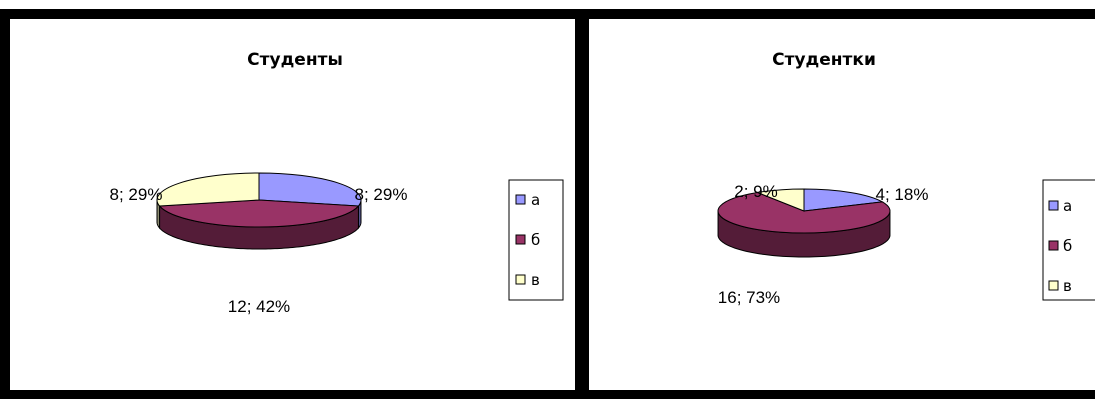 The width and height of the screenshot is (1095, 399). What do you see at coordinates (381, 194) in the screenshot?
I see `data-label-a: 8; 29%` at bounding box center [381, 194].